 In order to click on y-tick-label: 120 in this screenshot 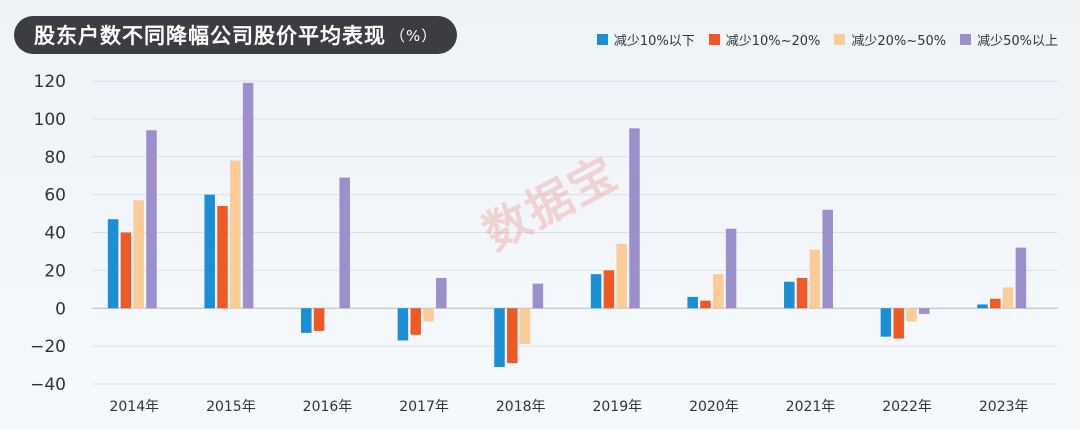, I will do `click(50, 82)`.